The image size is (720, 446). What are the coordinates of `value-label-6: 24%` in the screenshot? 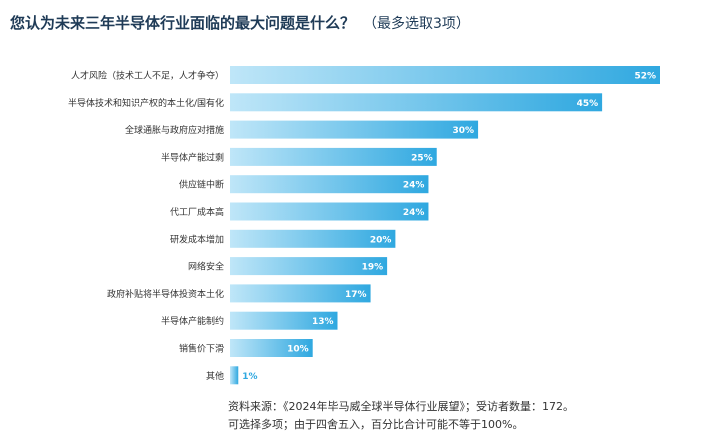 It's located at (414, 213).